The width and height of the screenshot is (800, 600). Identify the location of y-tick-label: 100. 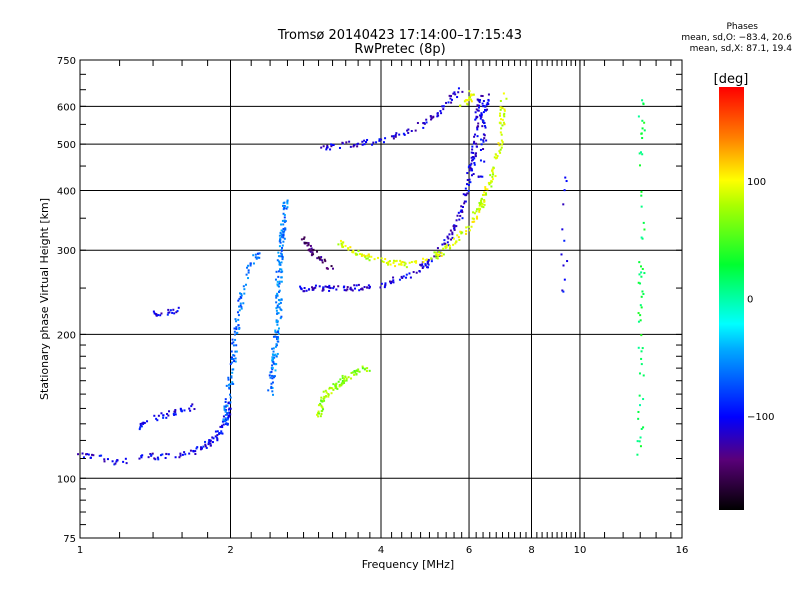
(66, 479).